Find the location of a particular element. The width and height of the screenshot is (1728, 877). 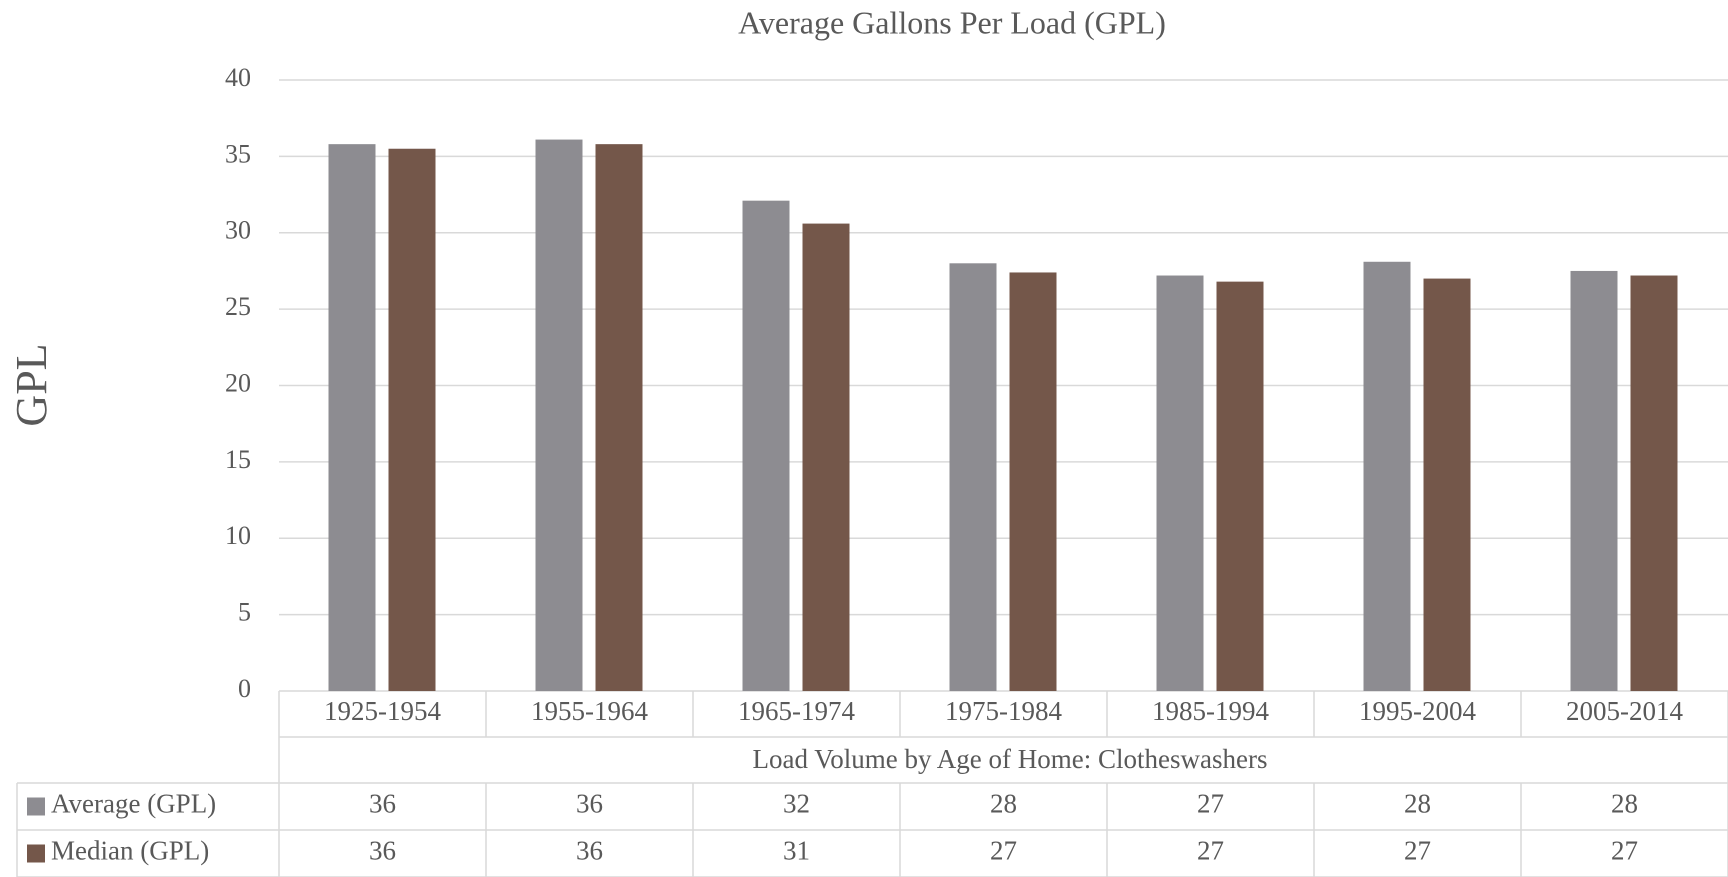

y-tick-label: 25 is located at coordinates (238, 306).